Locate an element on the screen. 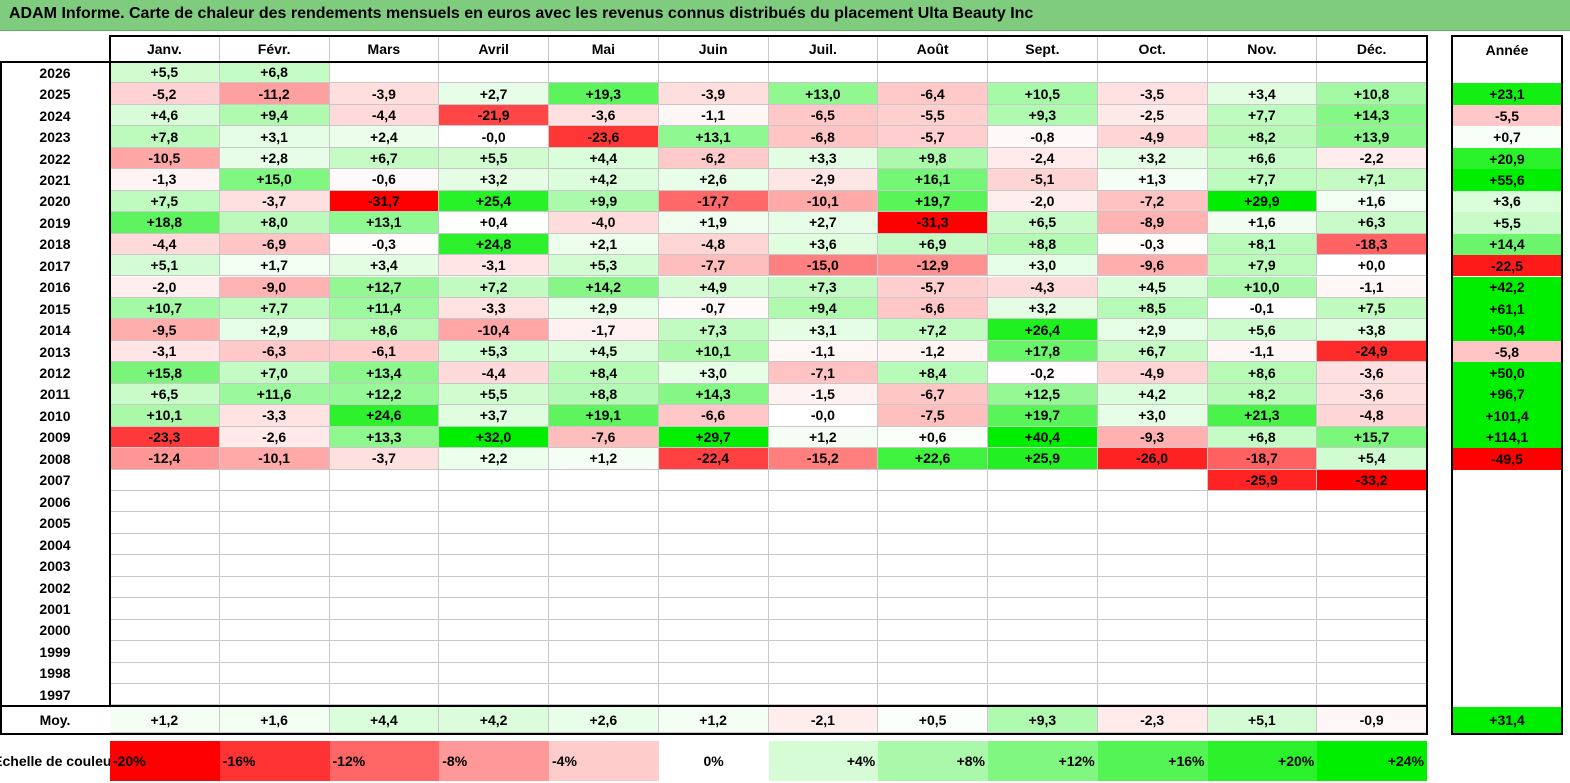 The height and width of the screenshot is (783, 1570). heatmap-cell: +5,1 is located at coordinates (165, 266).